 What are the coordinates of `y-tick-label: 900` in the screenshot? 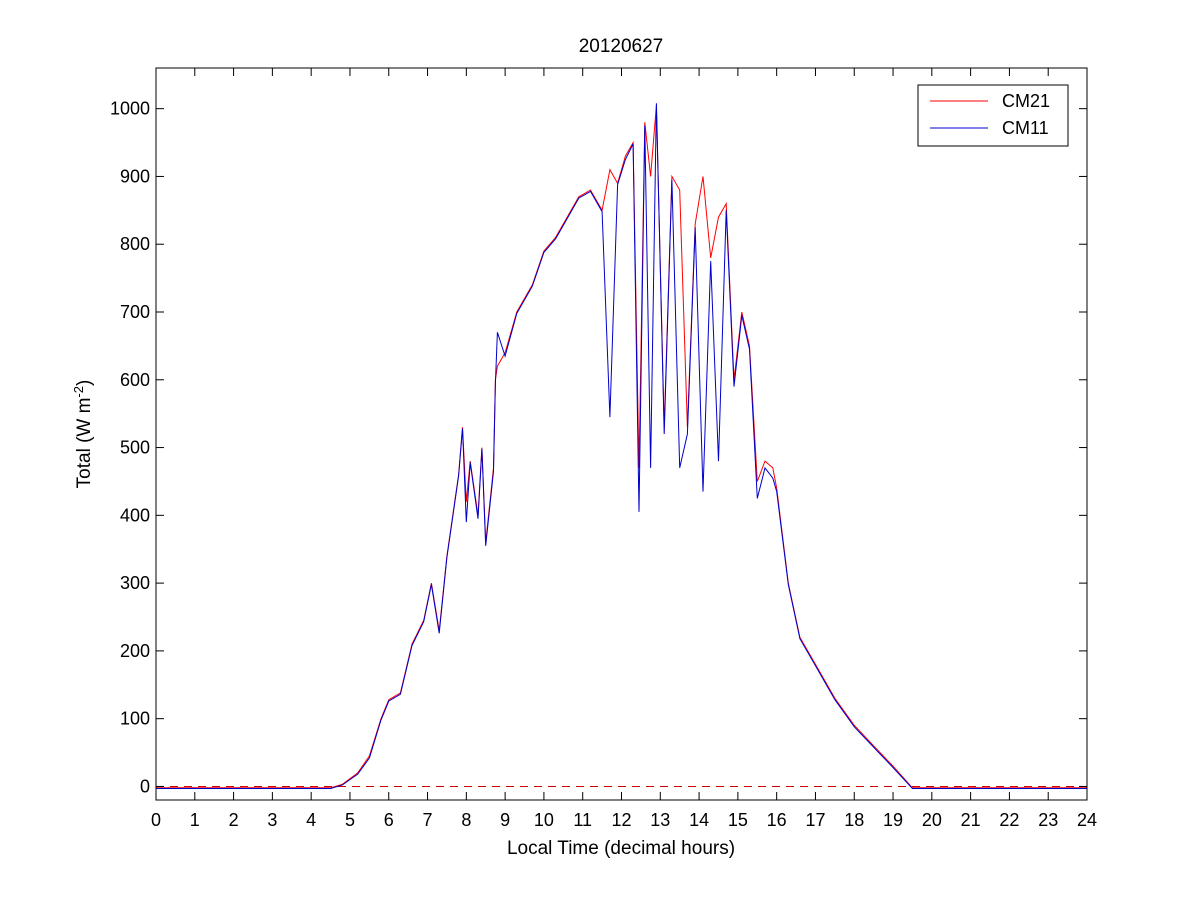 It's located at (135, 176).